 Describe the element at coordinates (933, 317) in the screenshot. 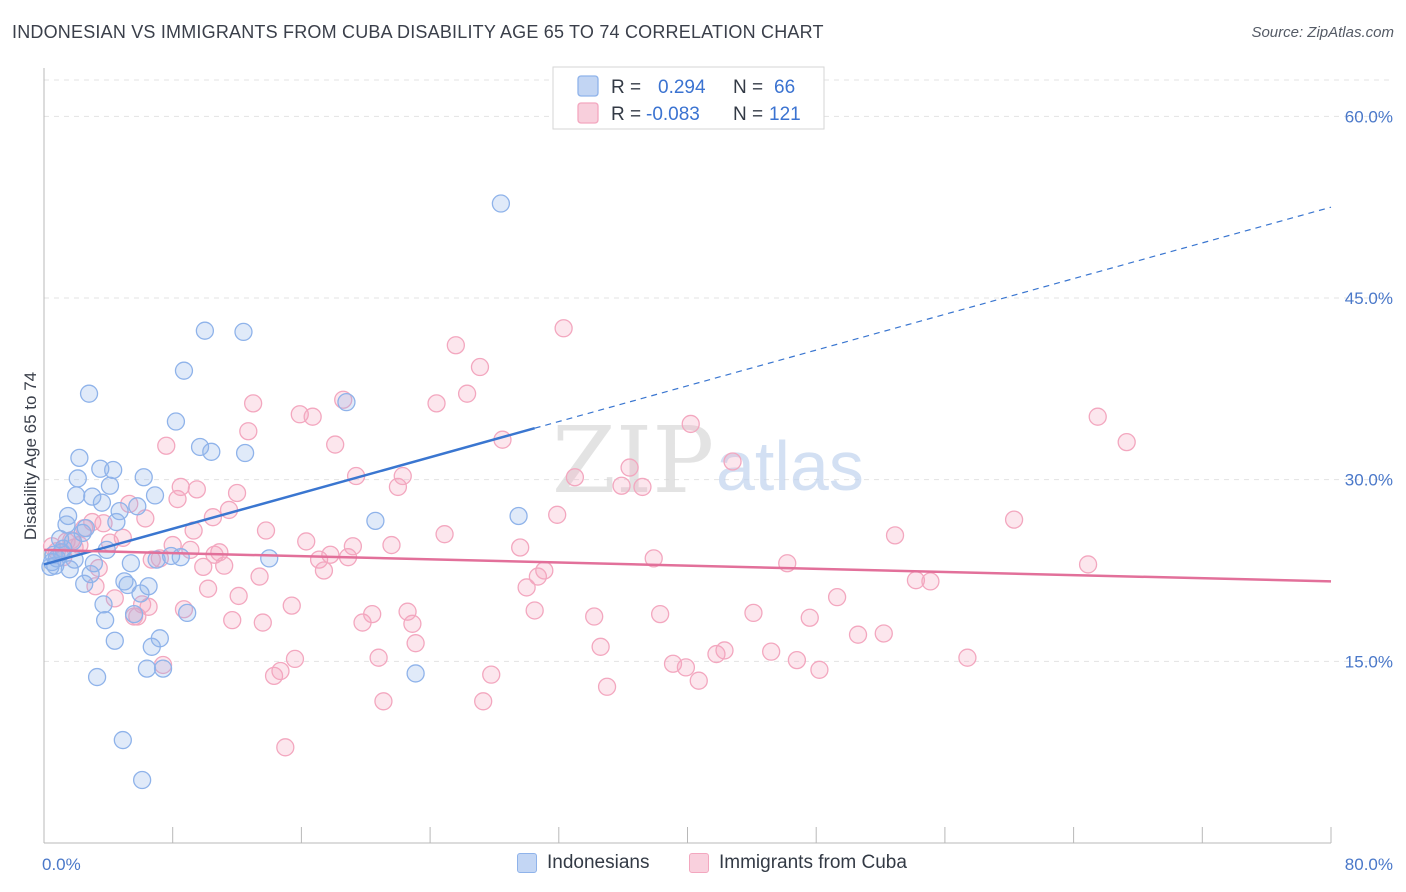

I see `trend-line-extension` at that location.